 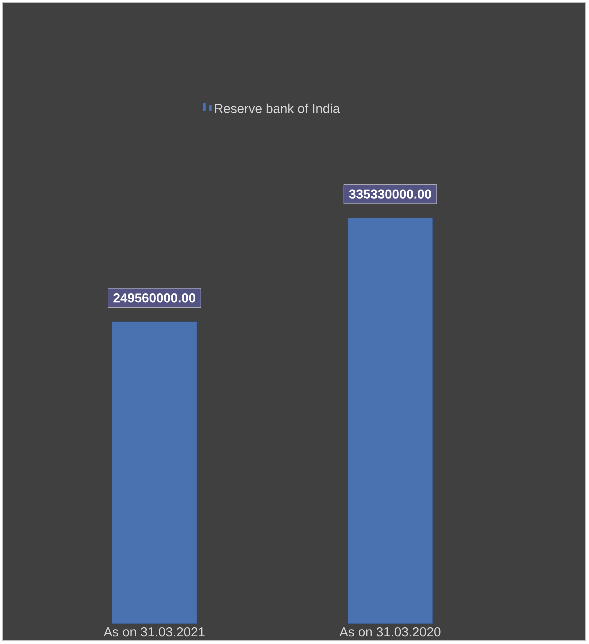 What do you see at coordinates (277, 109) in the screenshot?
I see `legend-label: Reserve bank of India` at bounding box center [277, 109].